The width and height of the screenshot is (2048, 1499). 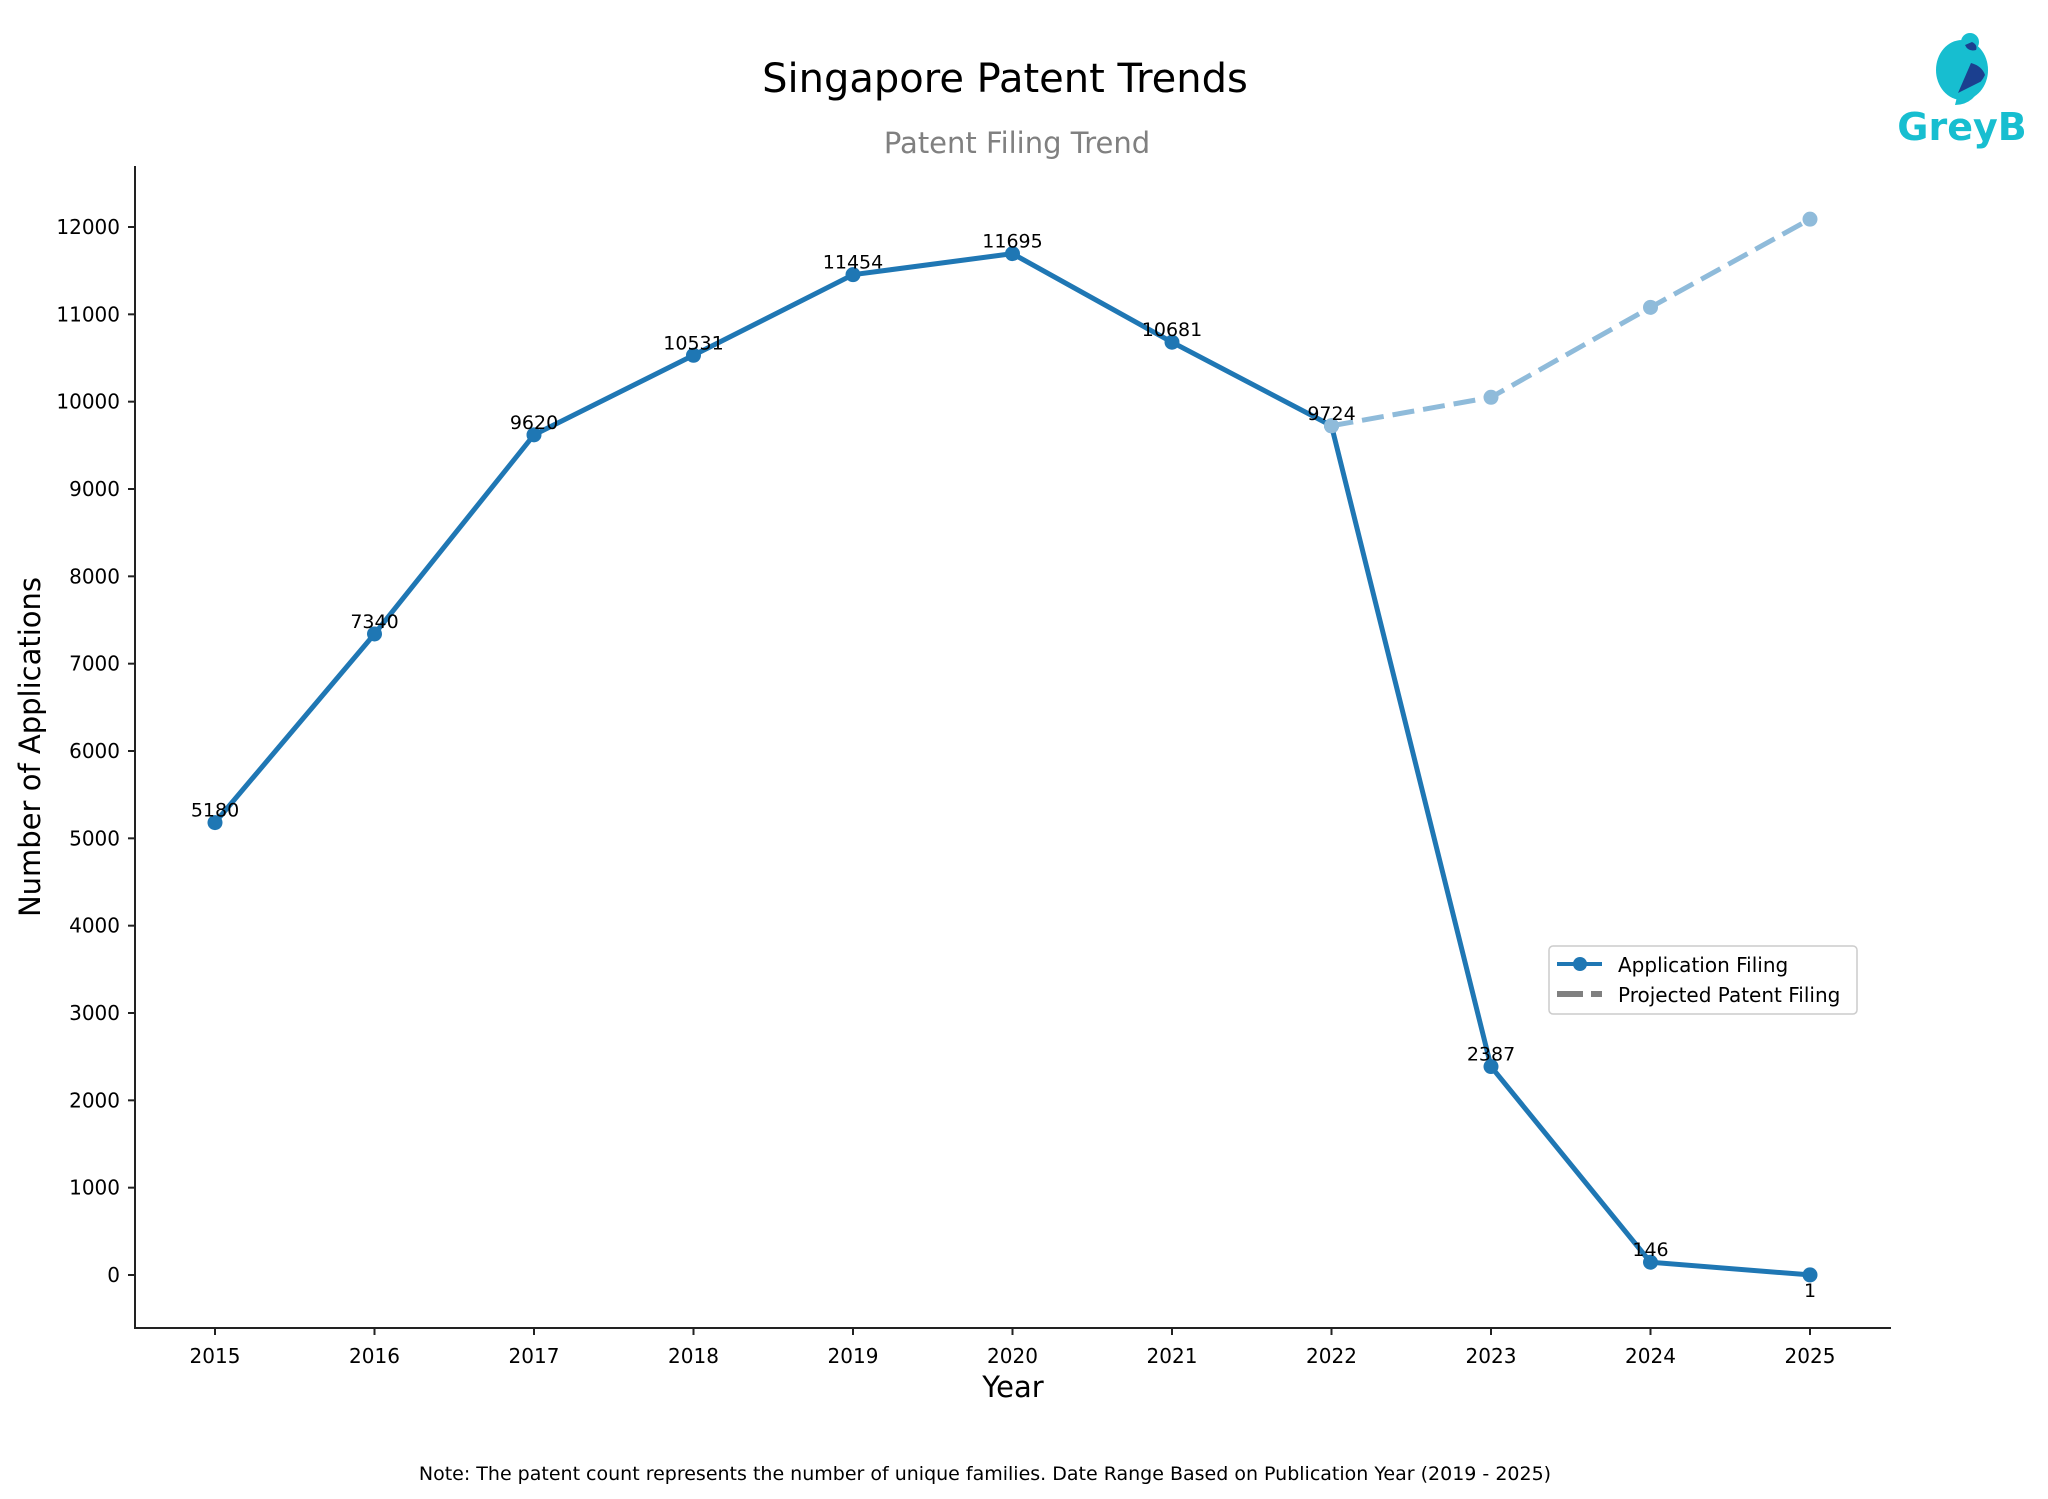 What do you see at coordinates (1961, 127) in the screenshot?
I see `logo-text: GreyB` at bounding box center [1961, 127].